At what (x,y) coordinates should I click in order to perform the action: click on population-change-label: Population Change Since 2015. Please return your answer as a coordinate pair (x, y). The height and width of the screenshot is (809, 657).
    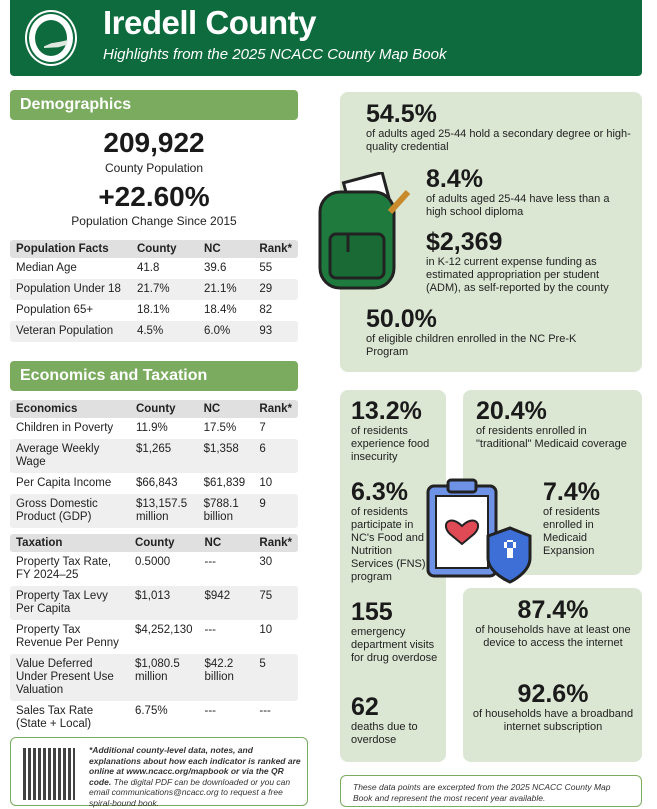
    Looking at the image, I should click on (154, 221).